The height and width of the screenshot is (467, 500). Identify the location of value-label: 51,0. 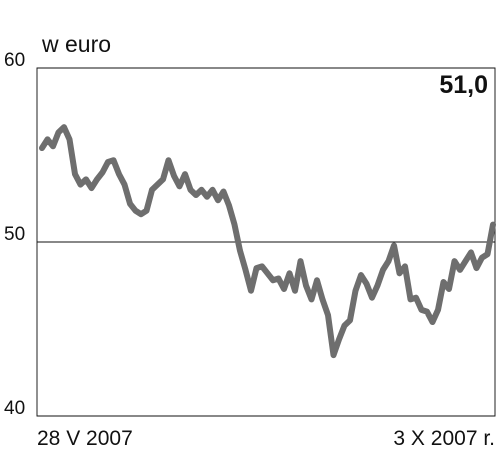
(463, 85).